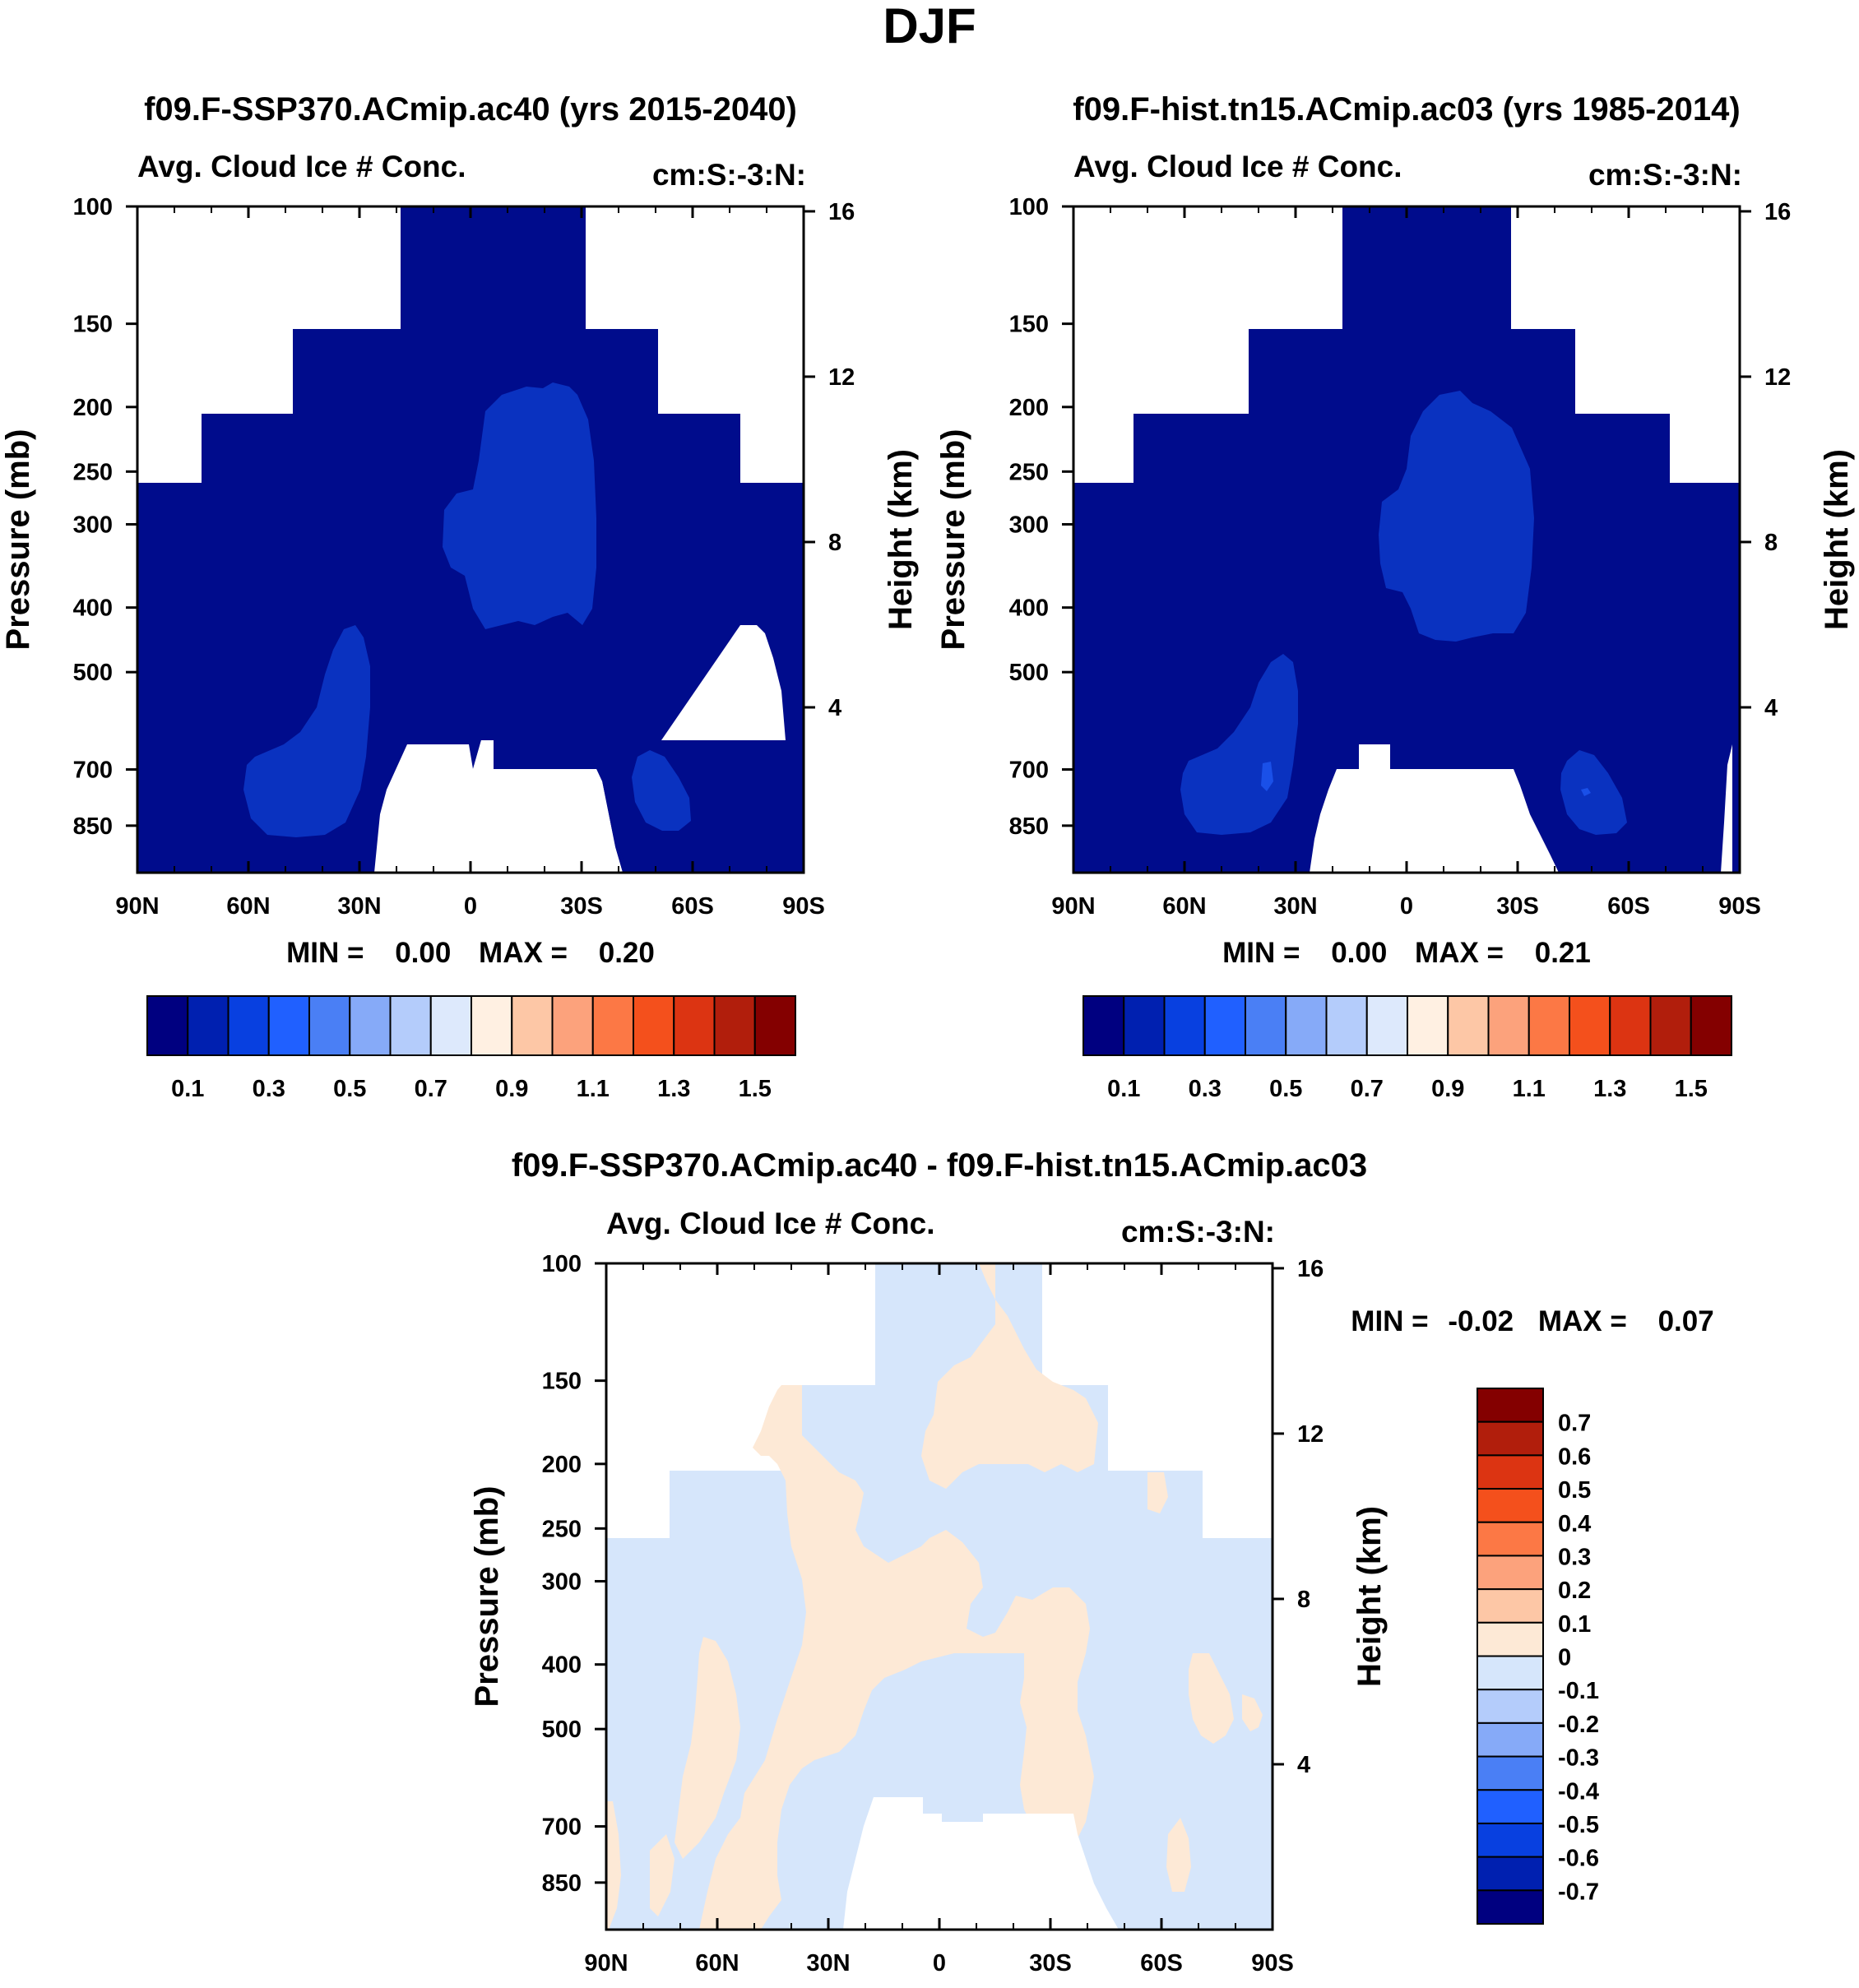  Describe the element at coordinates (1574, 1524) in the screenshot. I see `colorbar-label: 0.4` at that location.